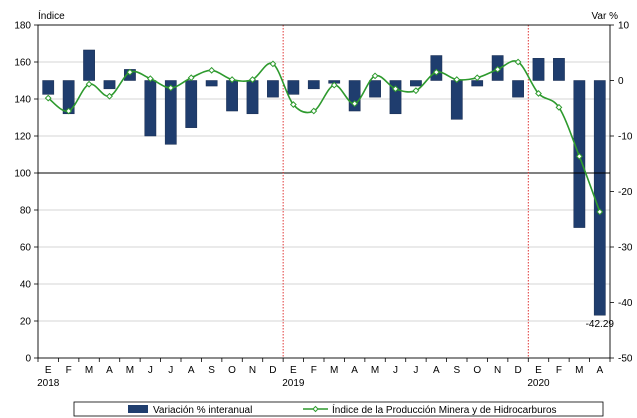 Image resolution: width=637 pixels, height=418 pixels. What do you see at coordinates (625, 303) in the screenshot?
I see `right-tick-label: -40` at bounding box center [625, 303].